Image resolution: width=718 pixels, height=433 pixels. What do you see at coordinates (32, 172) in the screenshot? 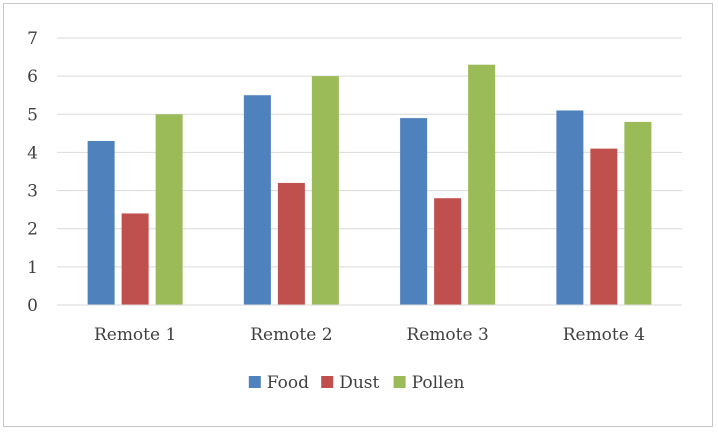
I see `y-axis-ticks: 0 1 2 3 4 5 6 7` at bounding box center [32, 172].